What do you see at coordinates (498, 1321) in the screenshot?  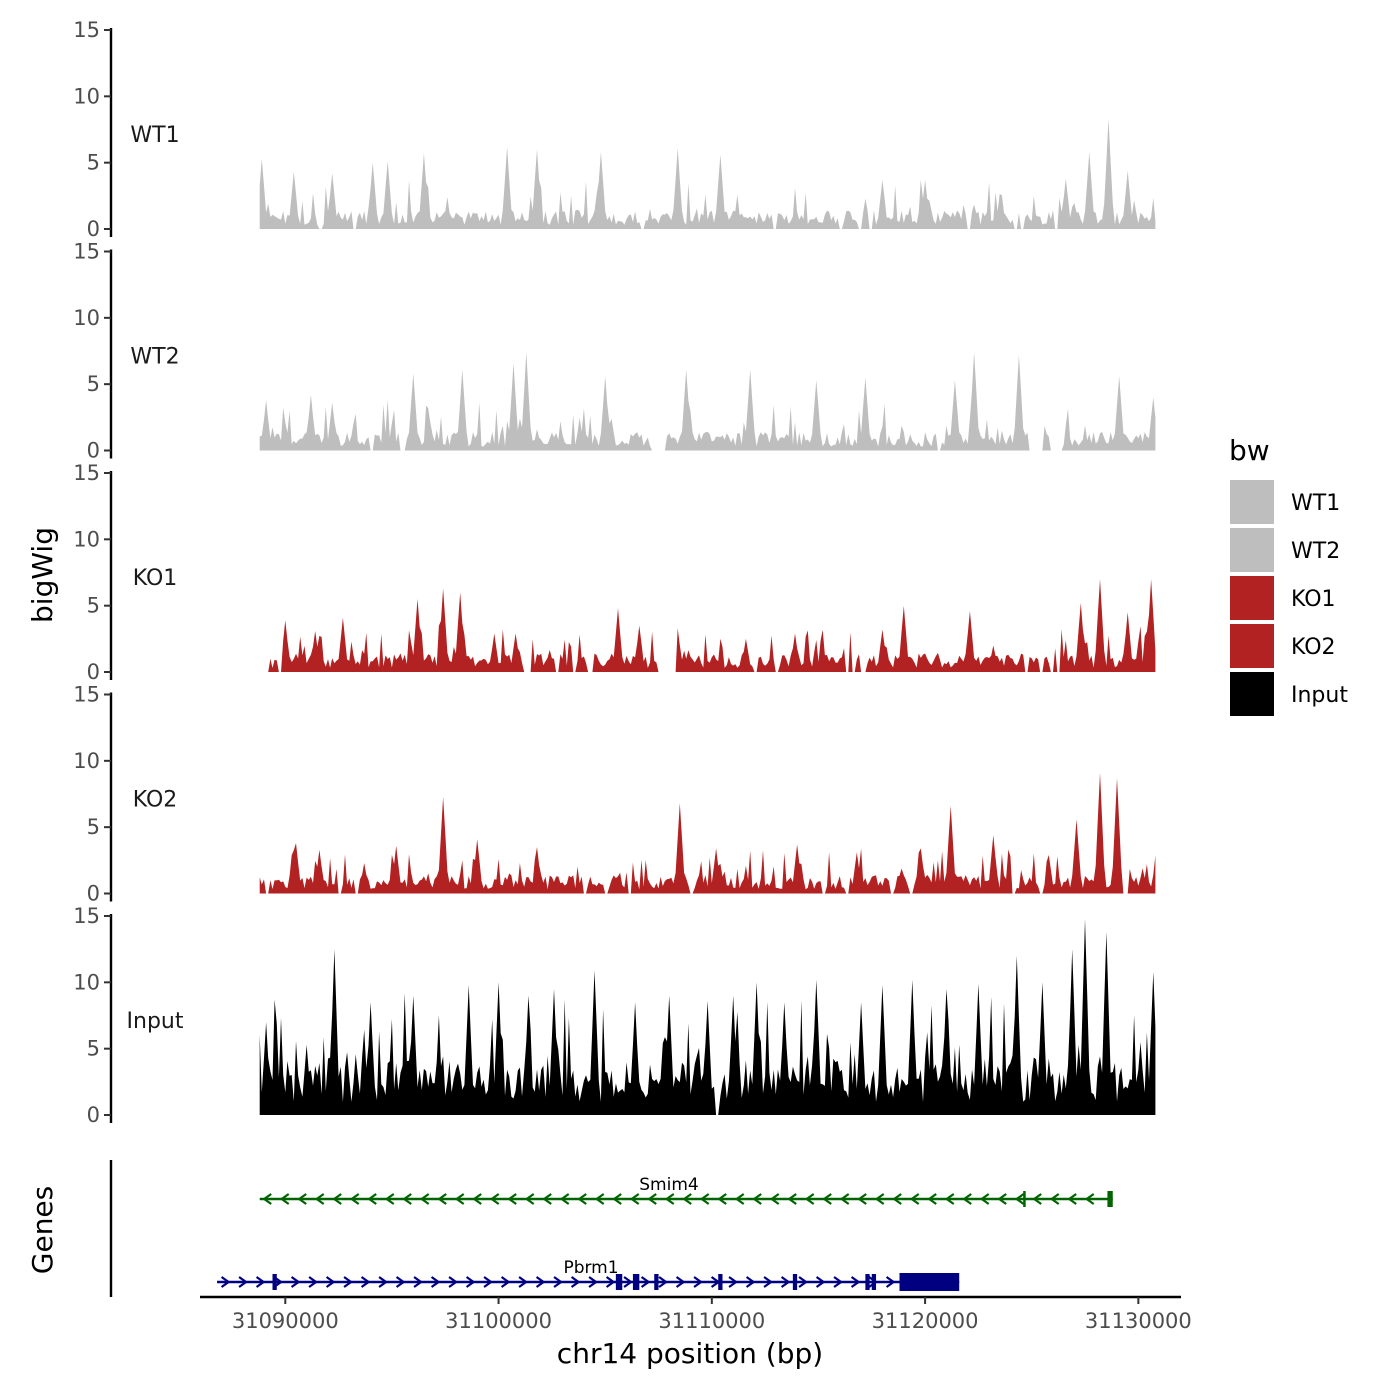 I see `x-tick-label: 31100000` at bounding box center [498, 1321].